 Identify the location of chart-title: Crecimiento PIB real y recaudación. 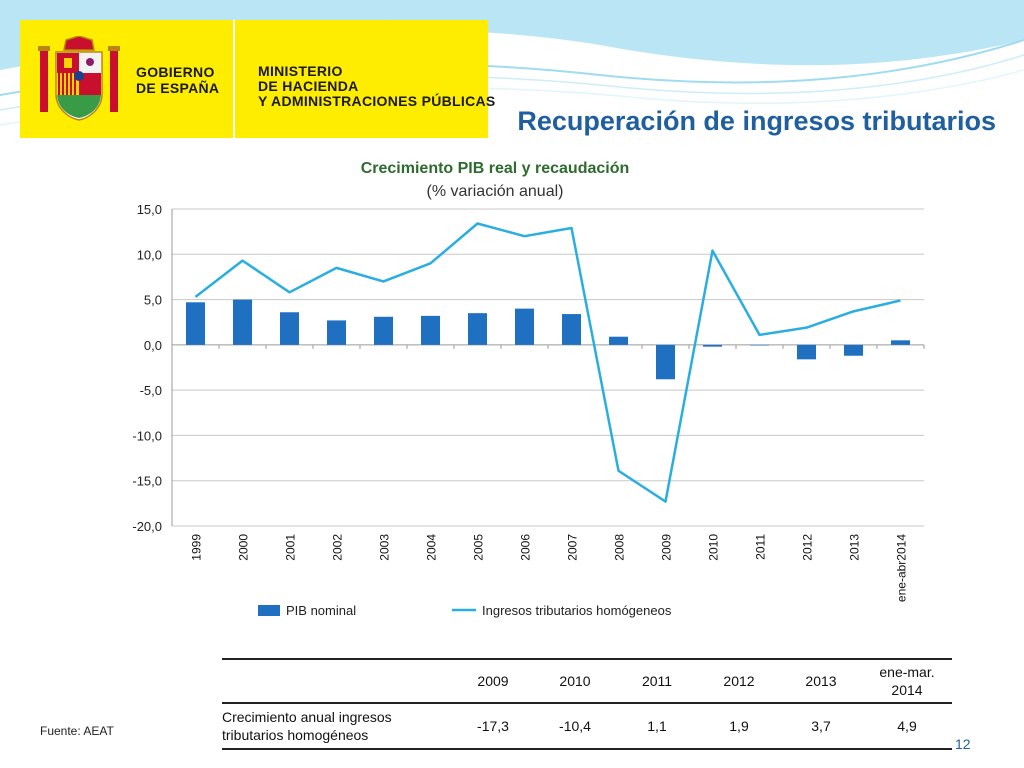
(495, 168).